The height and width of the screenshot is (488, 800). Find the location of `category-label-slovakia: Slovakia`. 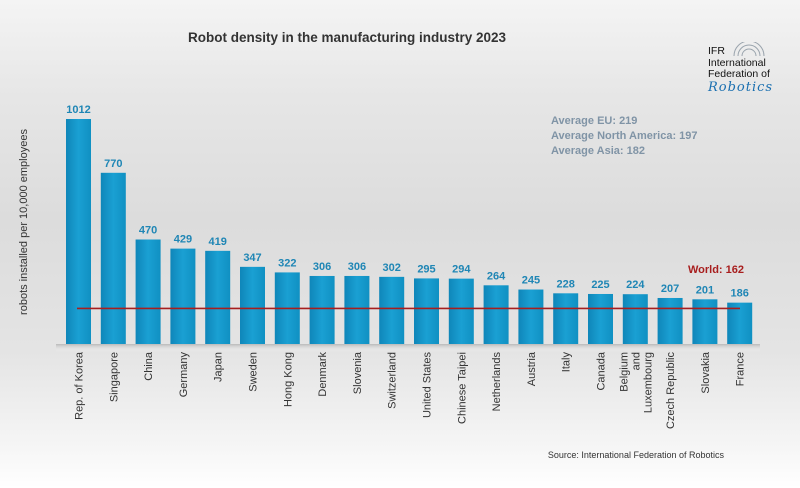

category-label-slovakia: Slovakia is located at coordinates (706, 372).